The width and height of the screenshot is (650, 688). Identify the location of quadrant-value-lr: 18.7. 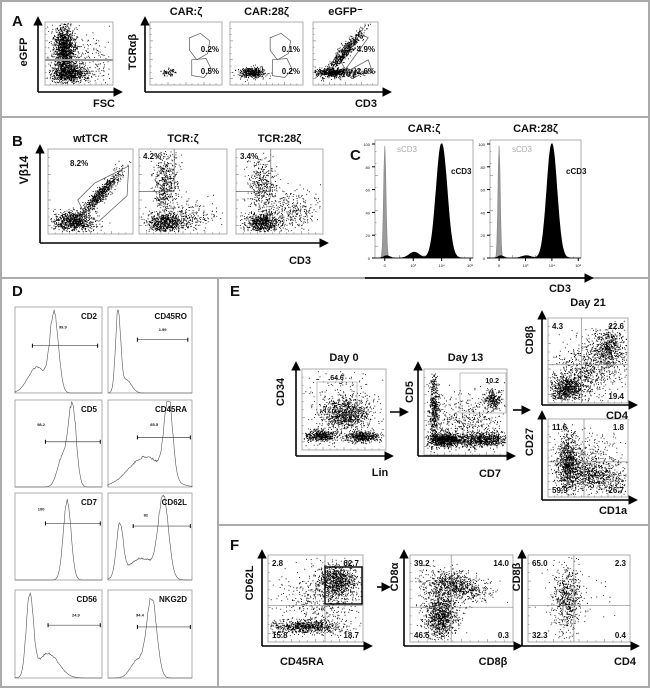
(351, 635).